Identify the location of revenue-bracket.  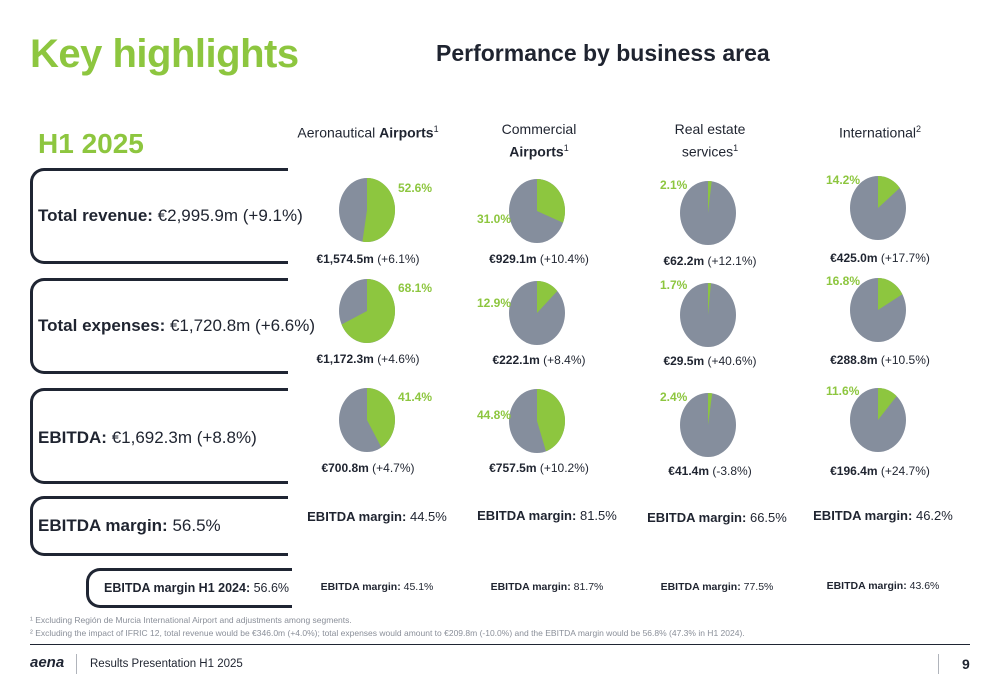
(159, 216).